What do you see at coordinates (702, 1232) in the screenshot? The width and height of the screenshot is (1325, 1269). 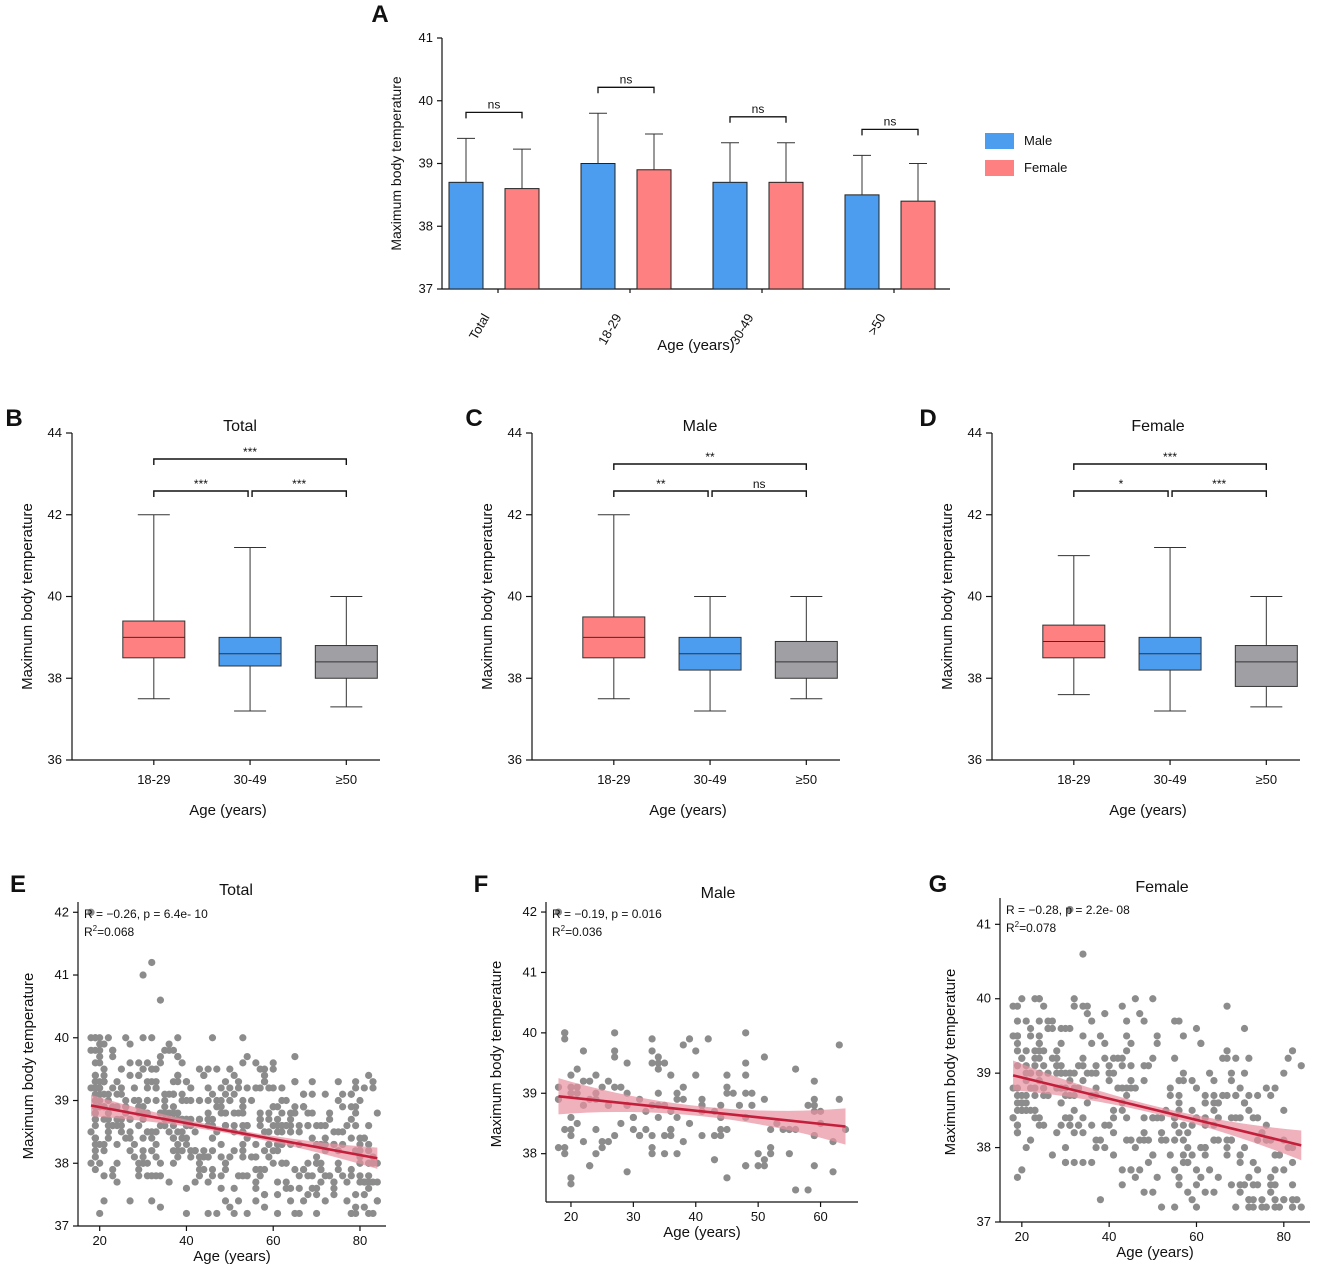 I see `x-axis-title: Age (years)` at bounding box center [702, 1232].